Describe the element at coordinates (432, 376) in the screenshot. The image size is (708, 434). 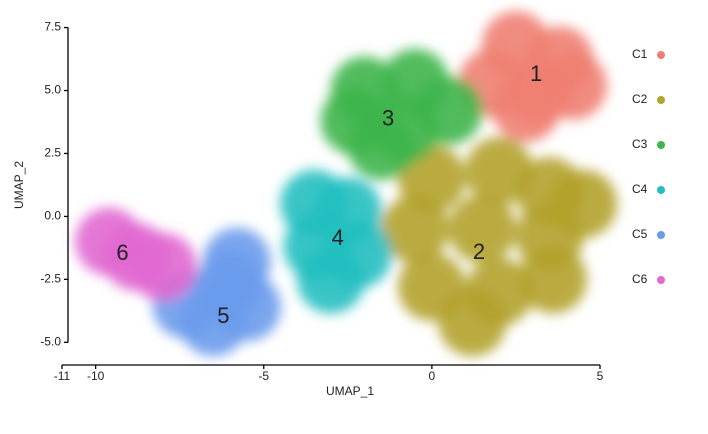
I see `x-tick-label: 0` at that location.